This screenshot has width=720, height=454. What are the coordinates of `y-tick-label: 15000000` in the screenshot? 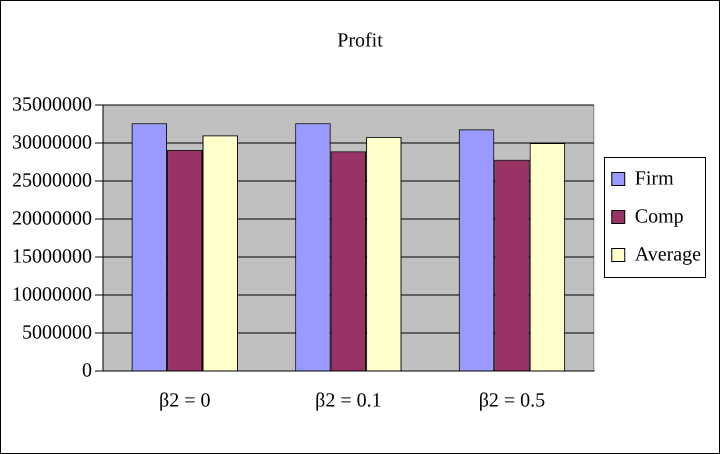 It's located at (52, 256).